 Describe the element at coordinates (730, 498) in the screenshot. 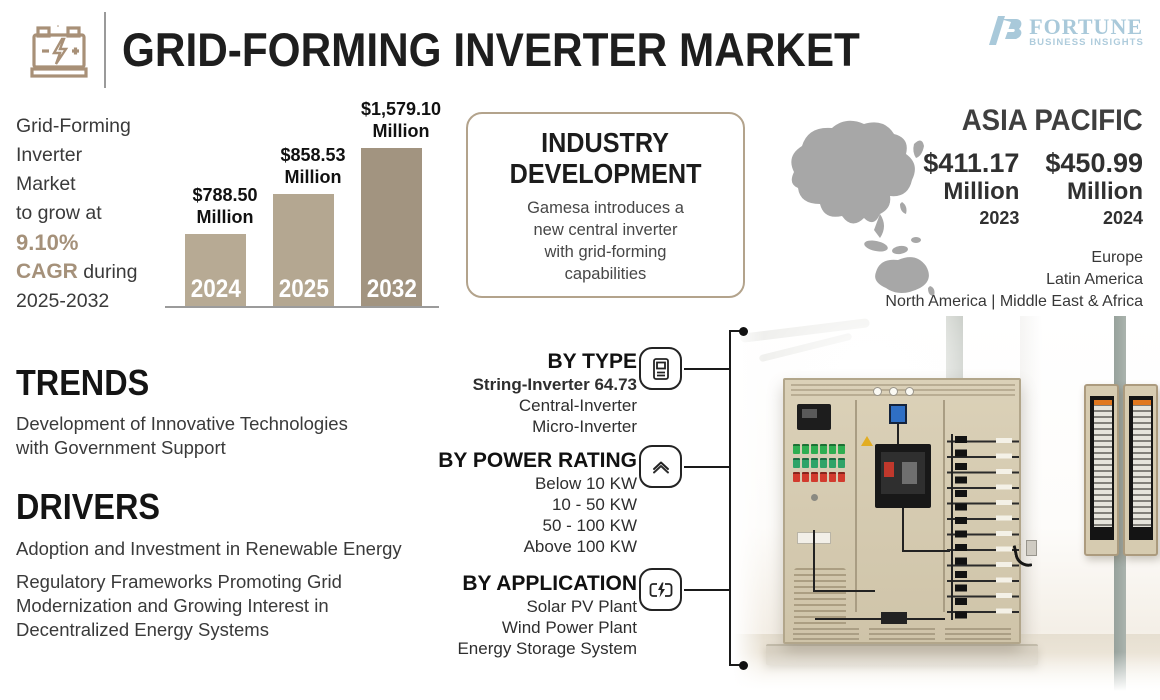

I see `connector-vertical-line` at that location.